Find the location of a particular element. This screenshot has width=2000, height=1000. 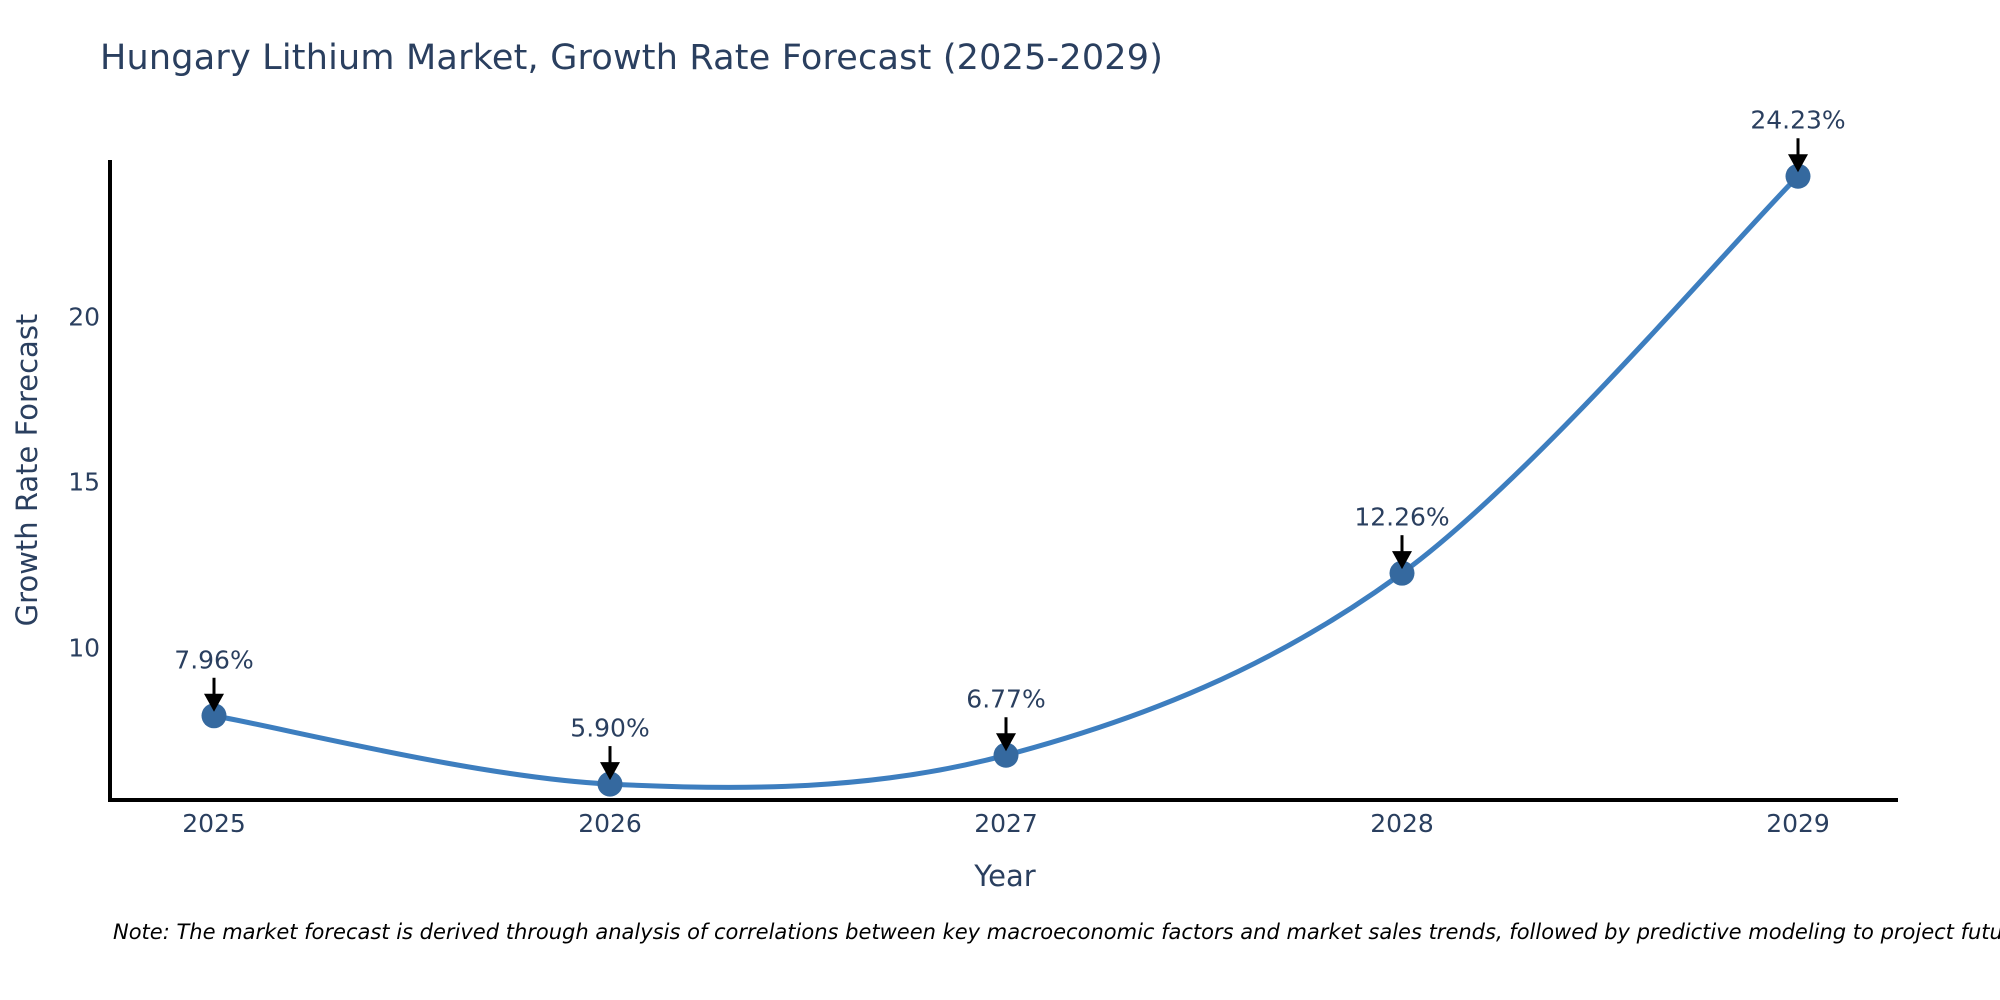

y-axis-spine is located at coordinates (110, 481).